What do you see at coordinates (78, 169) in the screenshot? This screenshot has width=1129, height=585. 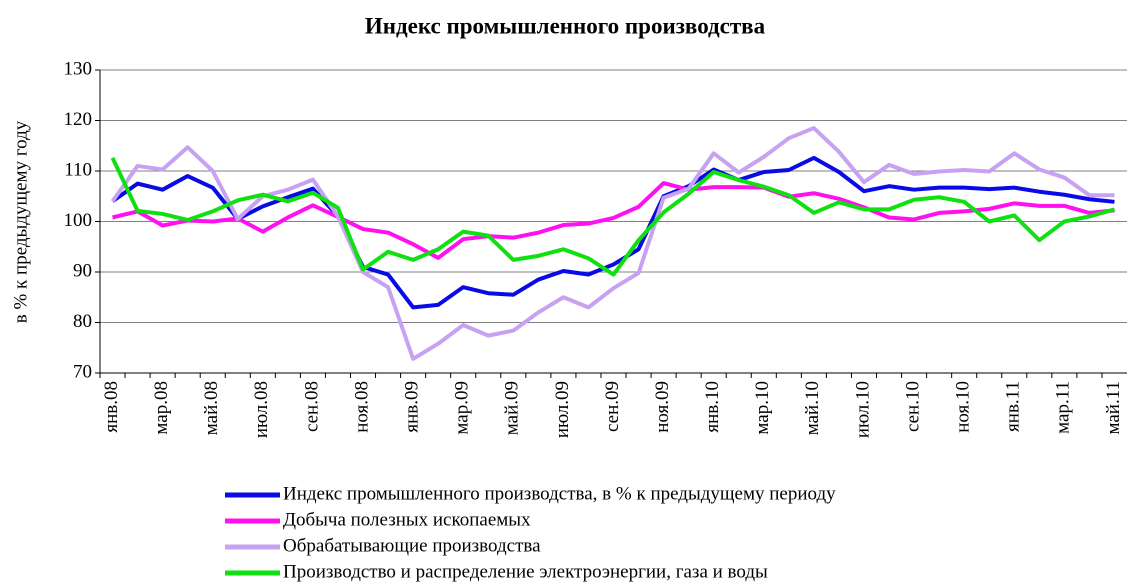 I see `y-tick-label: 110` at bounding box center [78, 169].